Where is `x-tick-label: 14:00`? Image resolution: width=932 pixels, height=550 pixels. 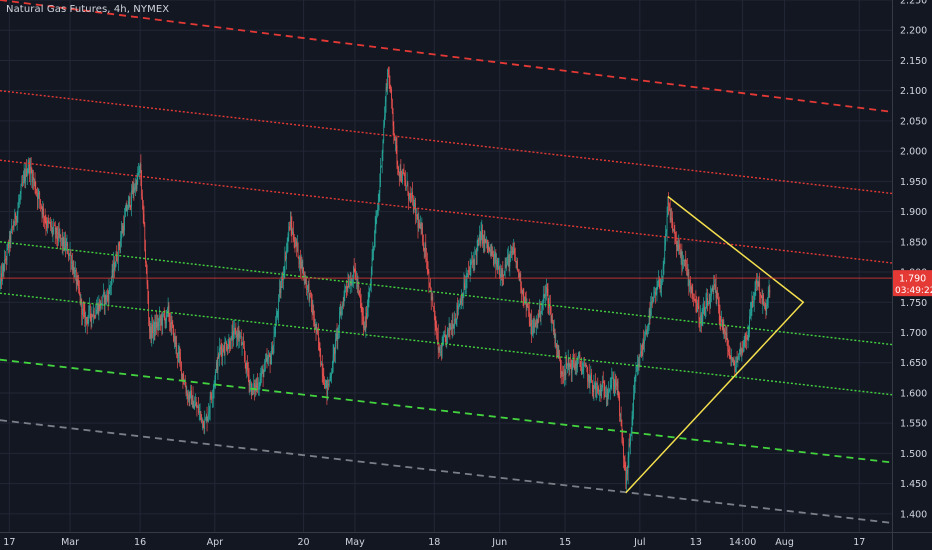 x-tick-label: 14:00 is located at coordinates (742, 542).